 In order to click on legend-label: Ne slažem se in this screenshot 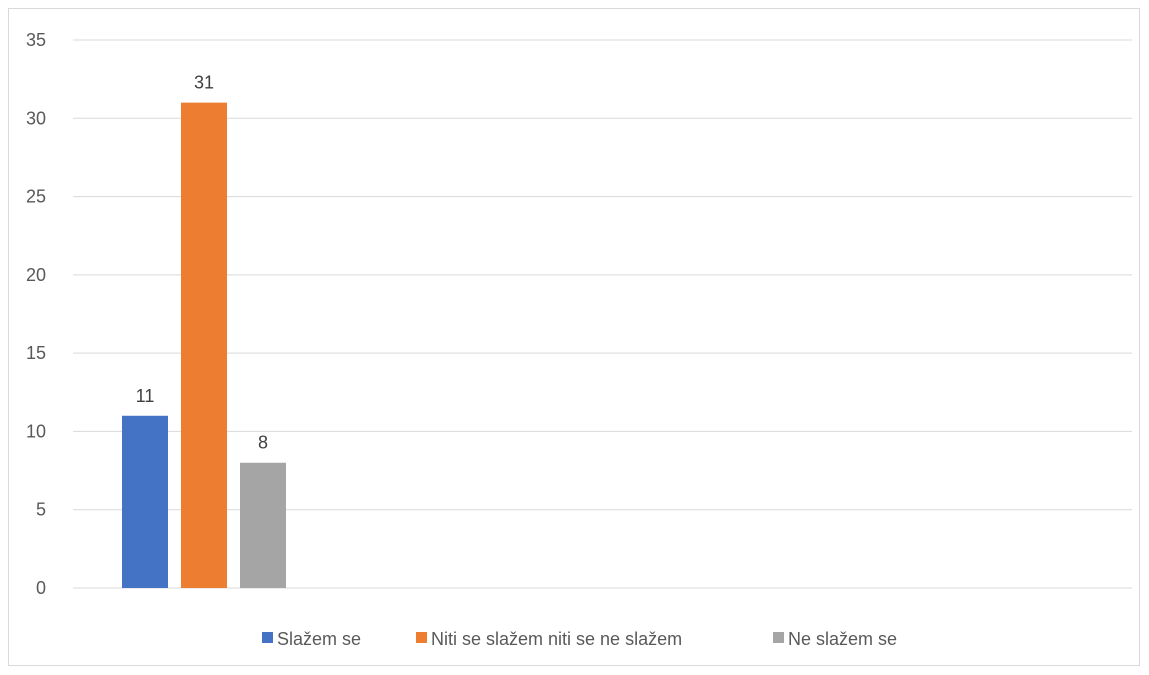, I will do `click(842, 639)`.